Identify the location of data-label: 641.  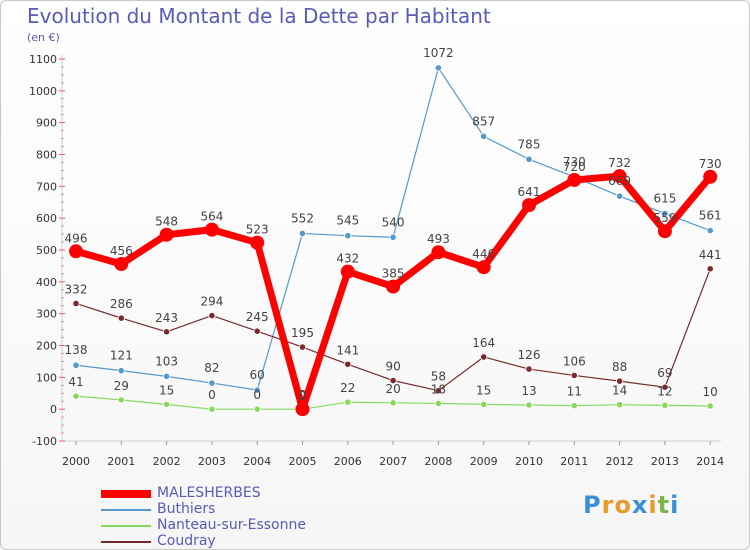
(529, 192).